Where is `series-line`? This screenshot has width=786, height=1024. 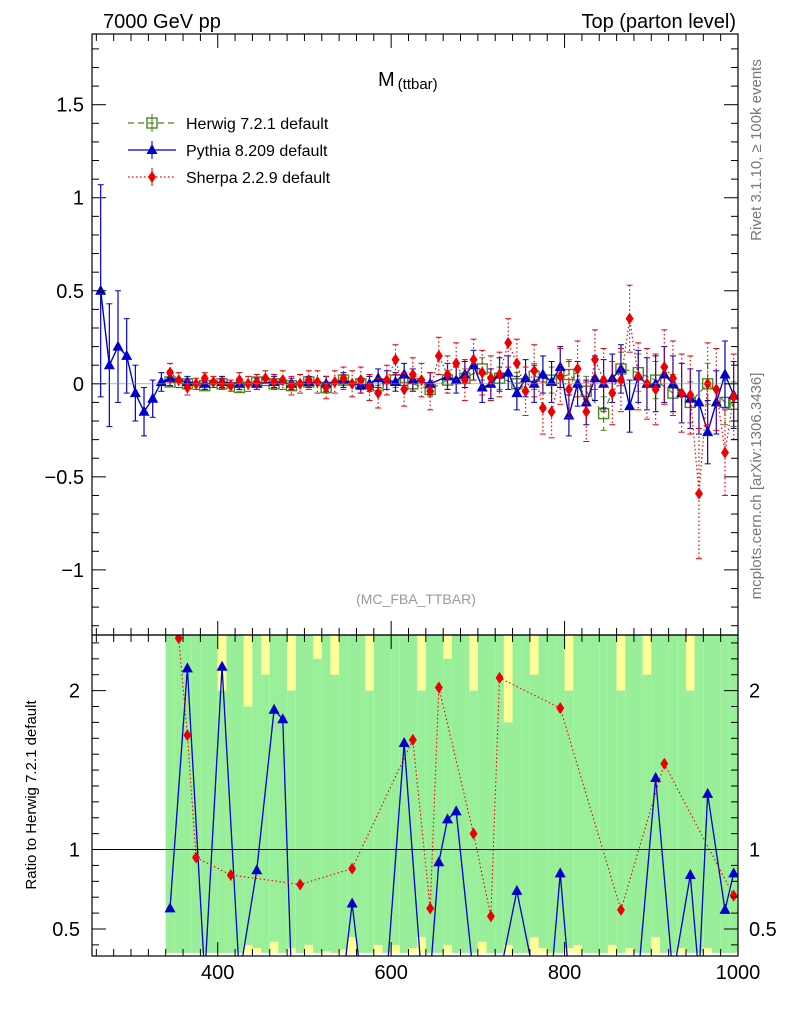 series-line is located at coordinates (452, 406).